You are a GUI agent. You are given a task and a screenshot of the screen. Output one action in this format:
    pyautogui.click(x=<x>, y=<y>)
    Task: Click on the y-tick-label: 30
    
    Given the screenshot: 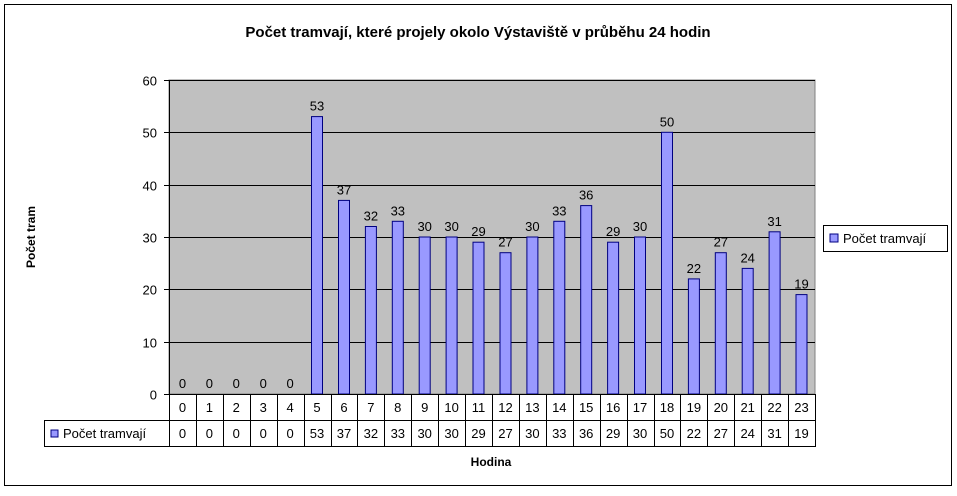 What is the action you would take?
    pyautogui.click(x=150, y=238)
    